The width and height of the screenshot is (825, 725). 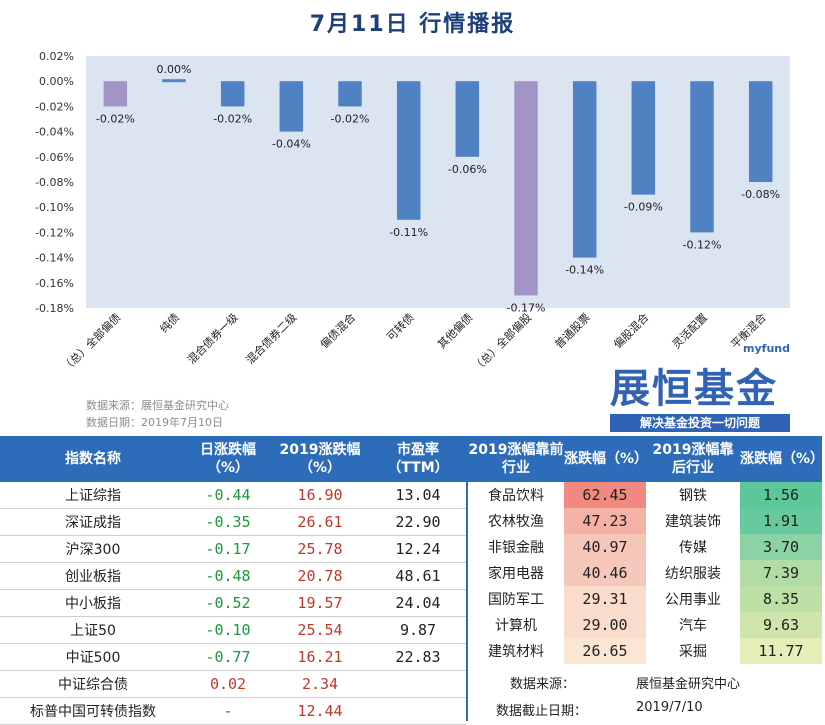 What do you see at coordinates (54, 232) in the screenshot?
I see `y-tick-label: -0.12%` at bounding box center [54, 232].